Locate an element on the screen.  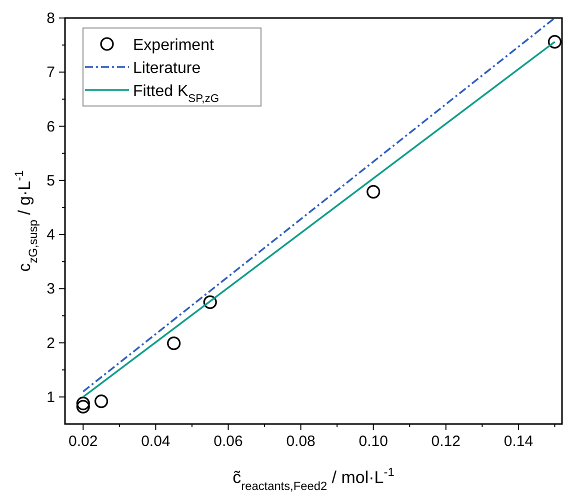
x-tick-label: 0.02 is located at coordinates (83, 441).